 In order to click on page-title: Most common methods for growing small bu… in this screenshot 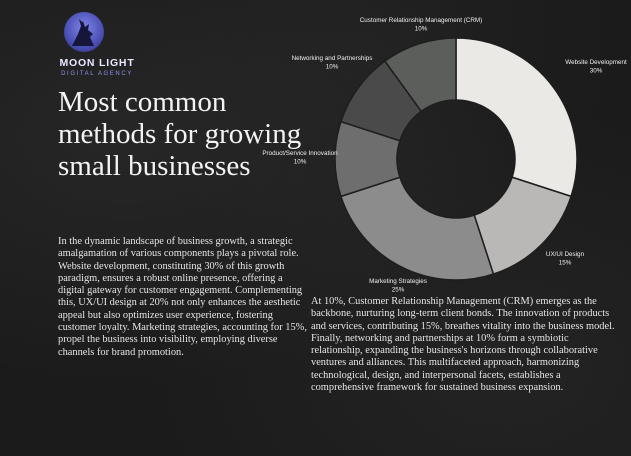, I will do `click(180, 134)`.